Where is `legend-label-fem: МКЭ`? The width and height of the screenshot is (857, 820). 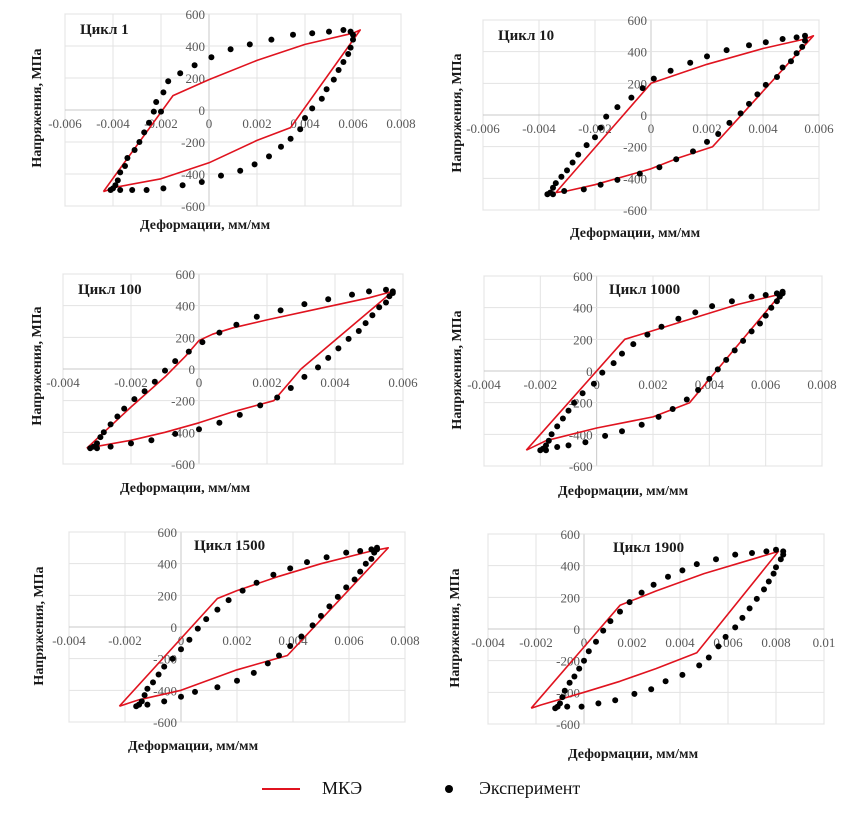 legend-label-fem: МКЭ is located at coordinates (342, 788).